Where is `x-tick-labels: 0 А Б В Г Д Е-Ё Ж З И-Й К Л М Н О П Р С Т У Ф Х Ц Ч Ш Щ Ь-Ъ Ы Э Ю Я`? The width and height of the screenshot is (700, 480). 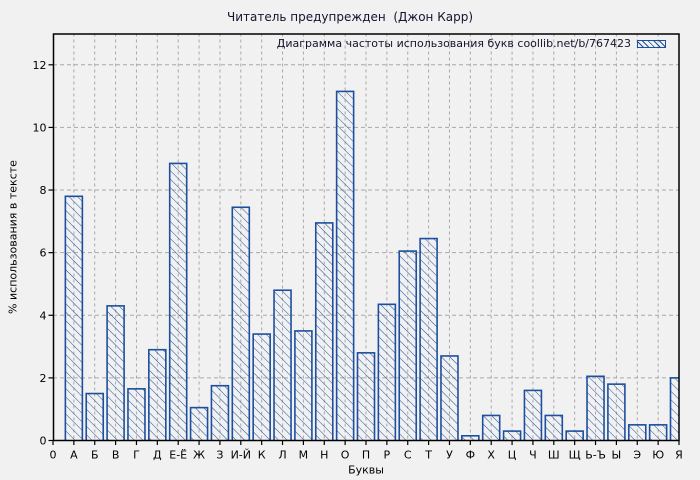
x-tick-labels: 0 А Б В Г Д Е-Ё Ж З И-Й К Л М Н О П Р С Т У Ф Х Ц Ч Ш Щ Ь-Ъ Ы Э Ю Я is located at coordinates (366, 455).